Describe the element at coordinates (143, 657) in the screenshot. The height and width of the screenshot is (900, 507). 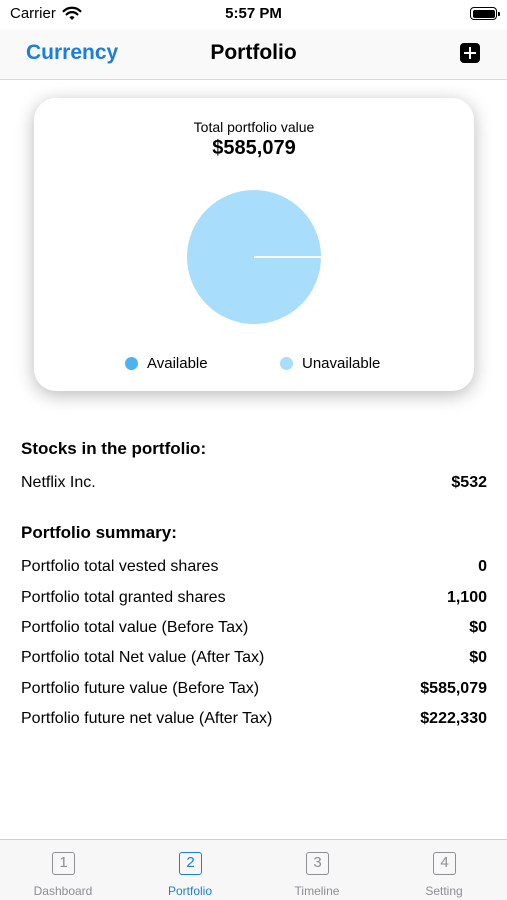
I see `summary-row-label: Portfolio total Net value (After Tax)` at that location.